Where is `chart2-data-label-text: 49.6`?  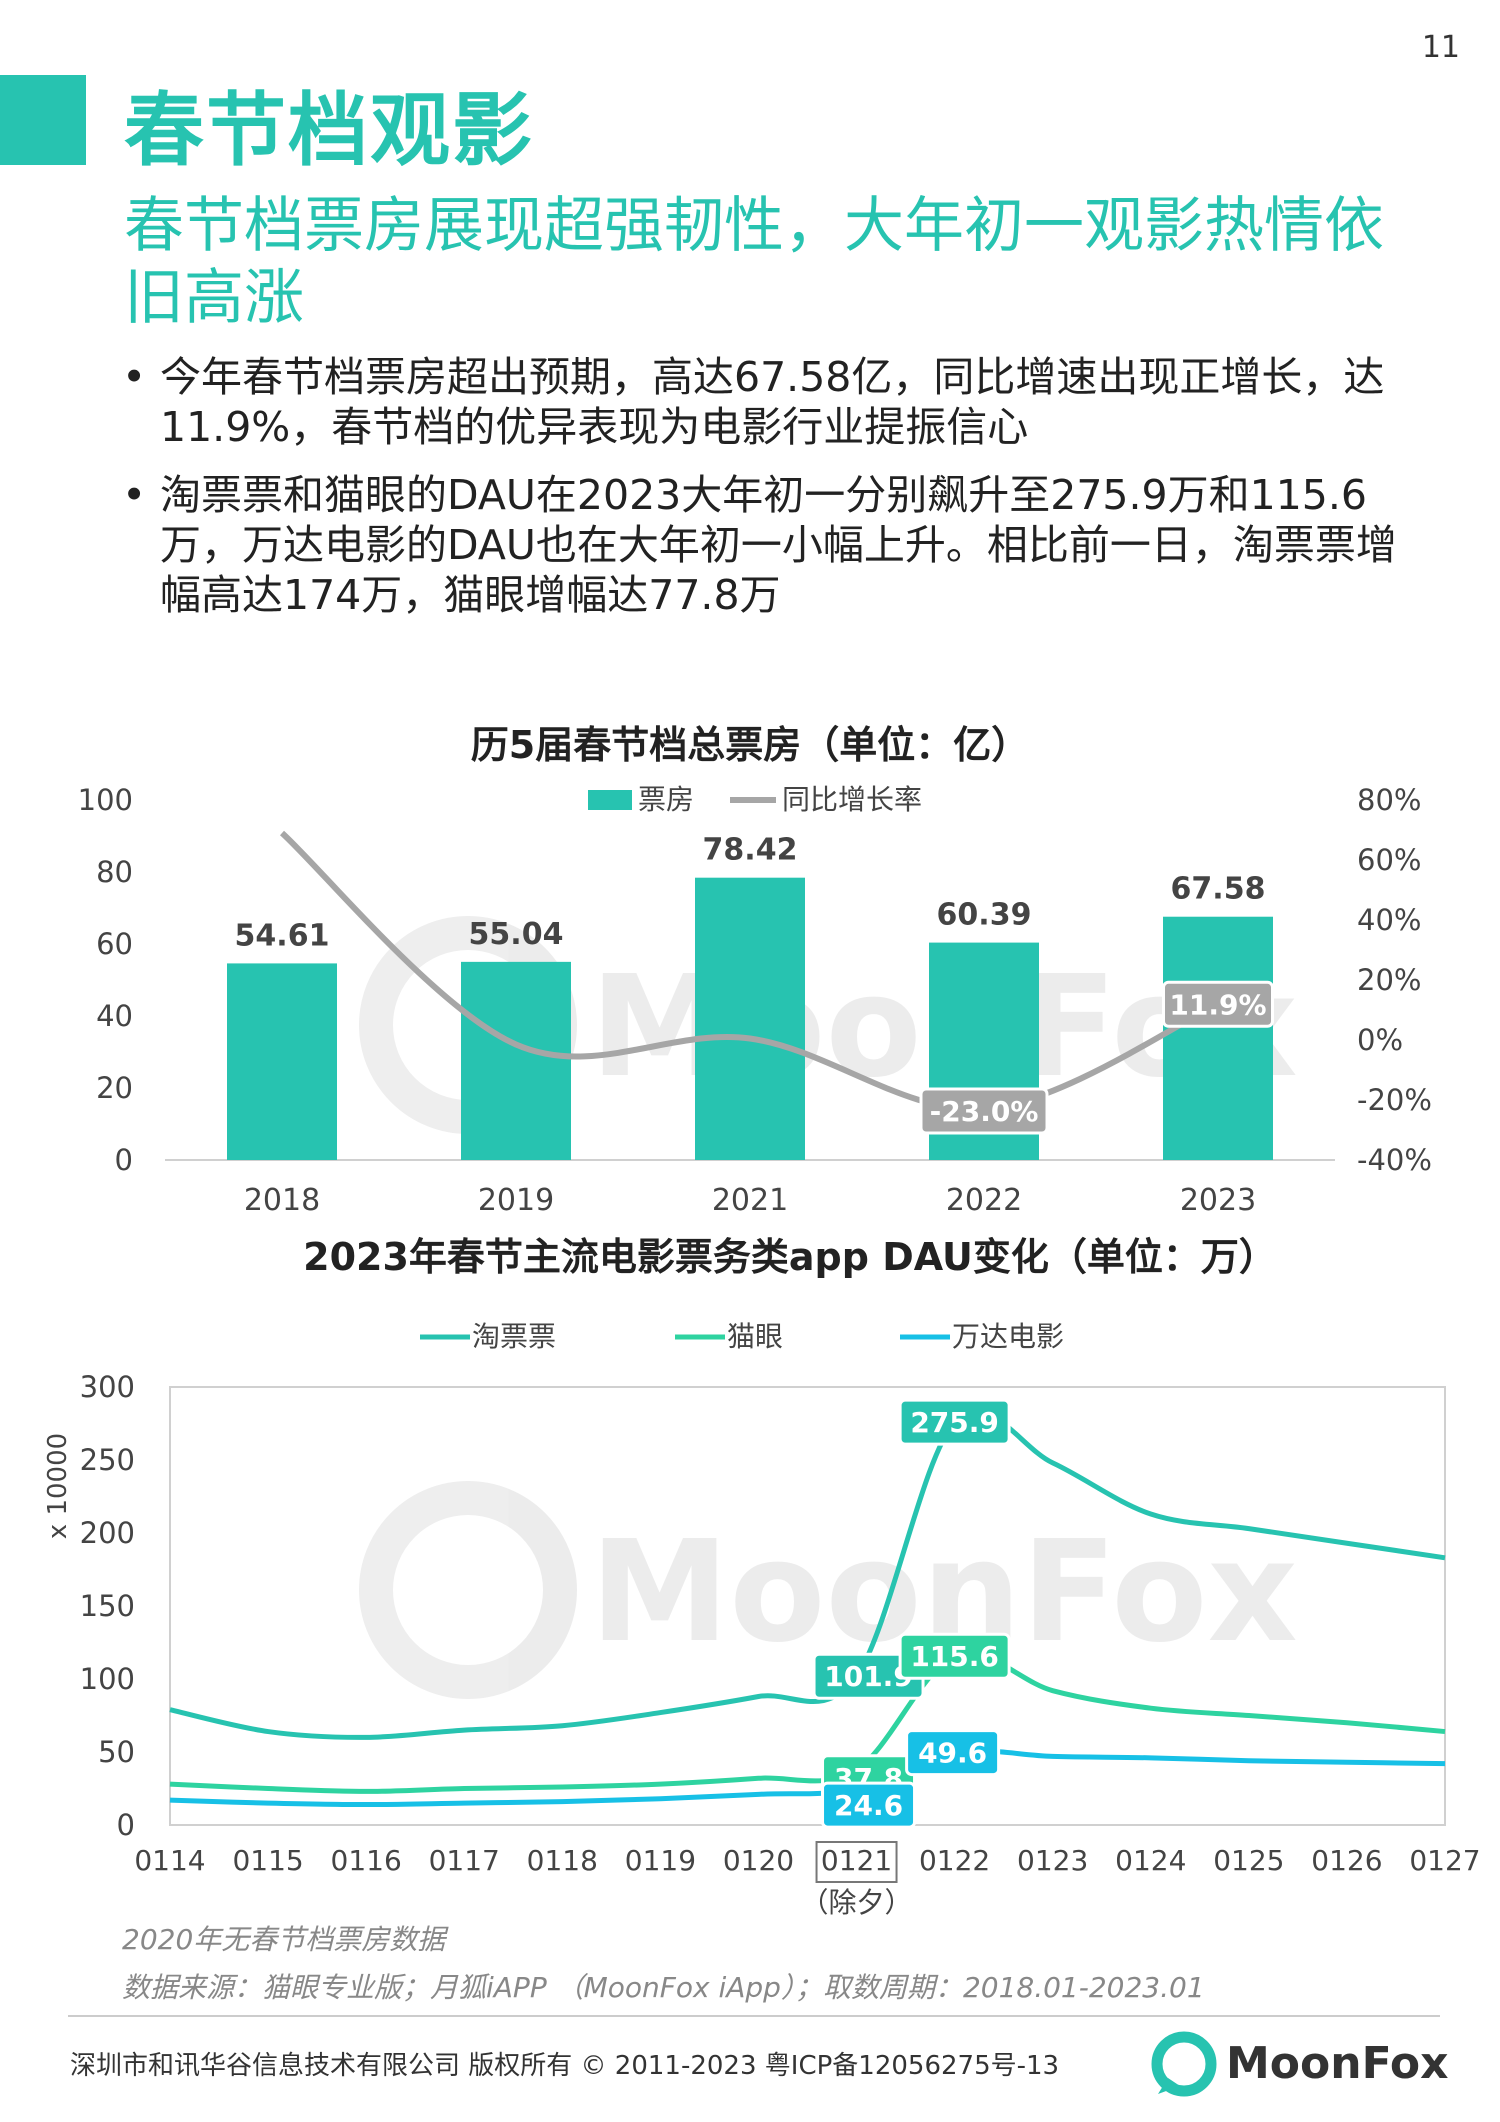 chart2-data-label-text: 49.6 is located at coordinates (952, 1753).